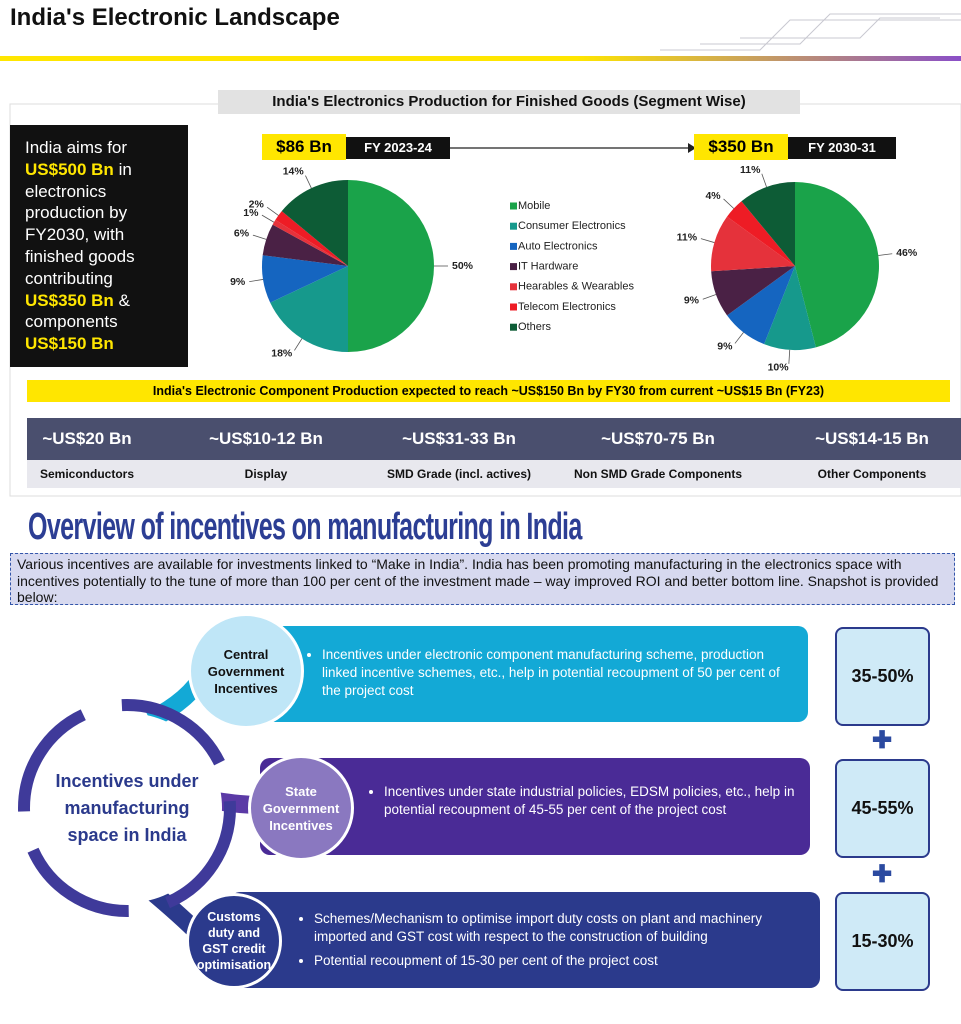 The image size is (961, 1024). I want to click on row-name: State Government Incentives, so click(301, 808).